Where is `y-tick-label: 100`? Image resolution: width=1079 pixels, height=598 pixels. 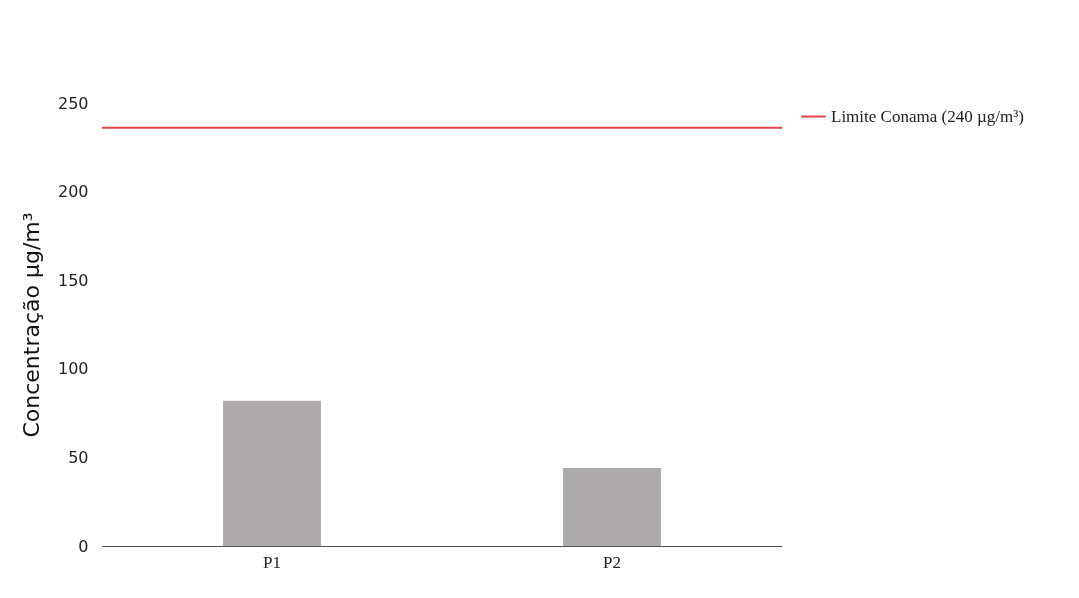
y-tick-label: 100 is located at coordinates (73, 369).